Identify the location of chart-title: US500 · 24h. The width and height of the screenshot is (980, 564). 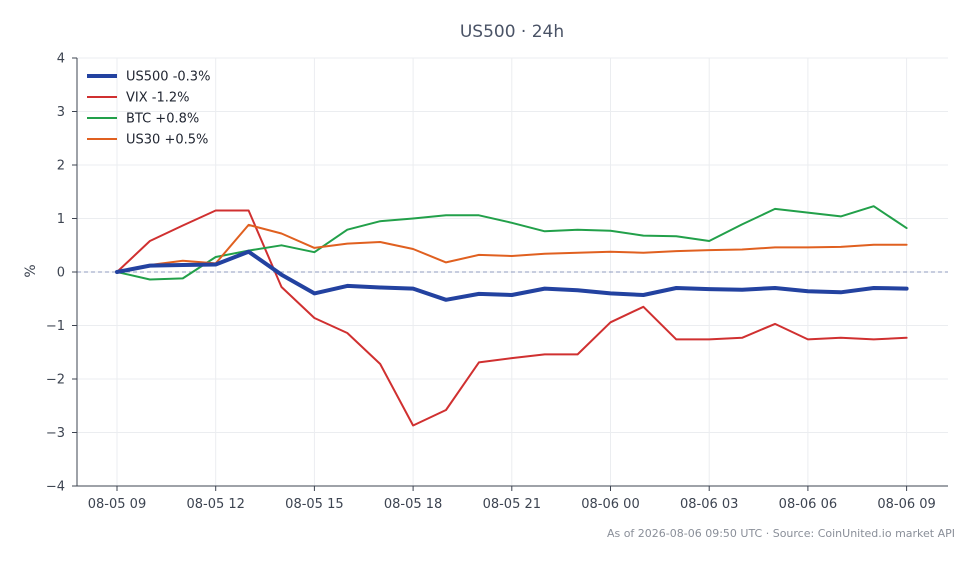
(512, 32).